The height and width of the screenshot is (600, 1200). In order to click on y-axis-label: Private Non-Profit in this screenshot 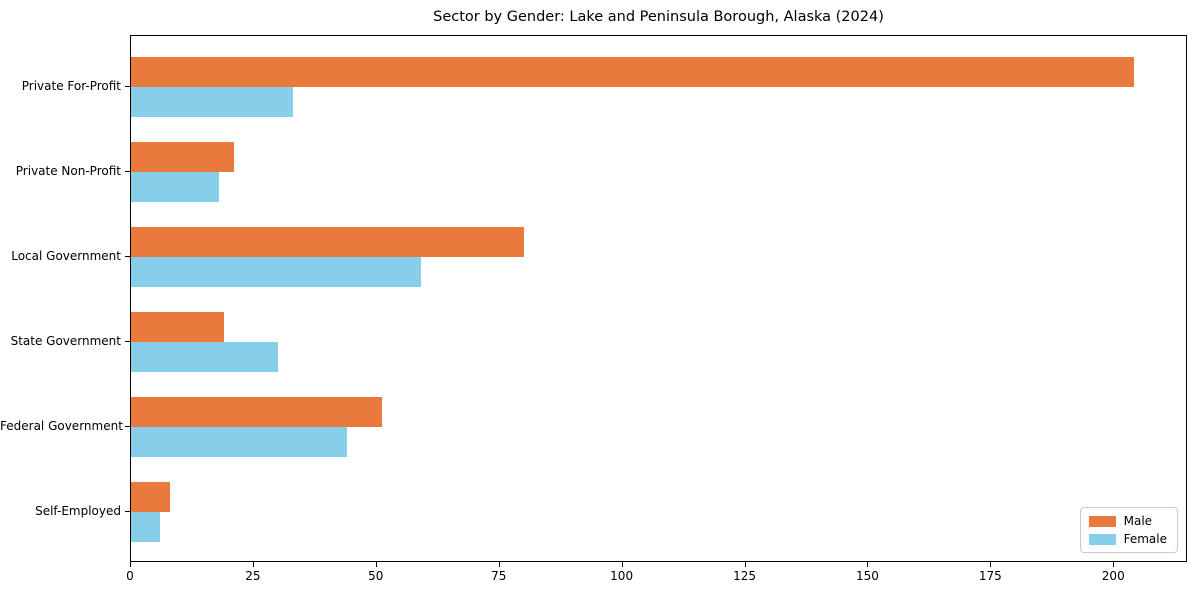, I will do `click(68, 171)`.